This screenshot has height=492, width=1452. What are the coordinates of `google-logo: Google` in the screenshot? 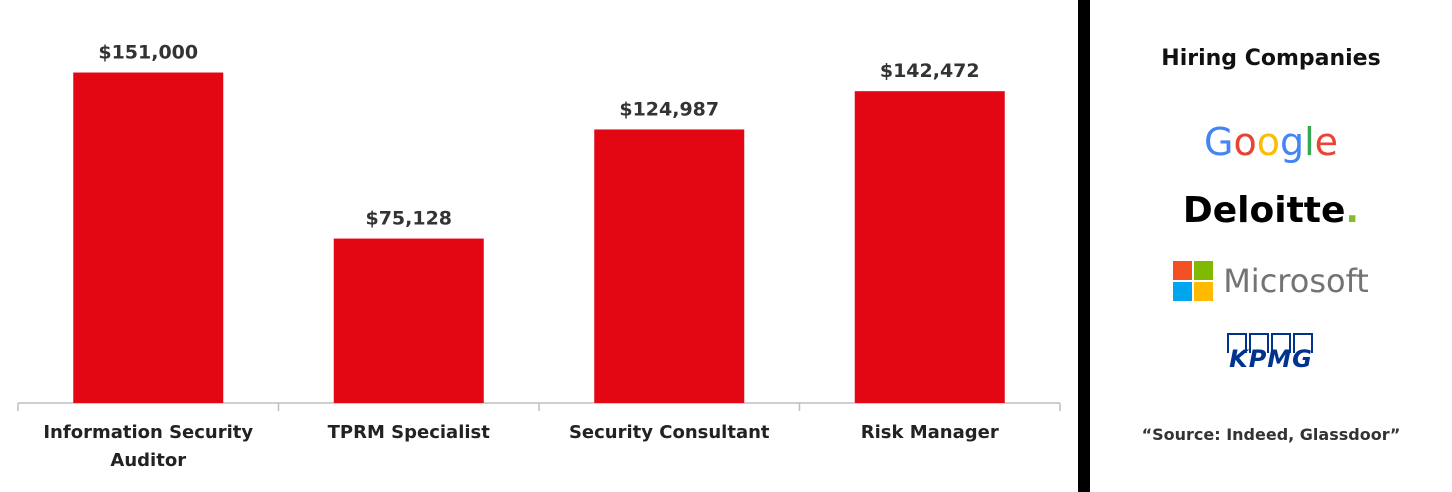 It's located at (1271, 142).